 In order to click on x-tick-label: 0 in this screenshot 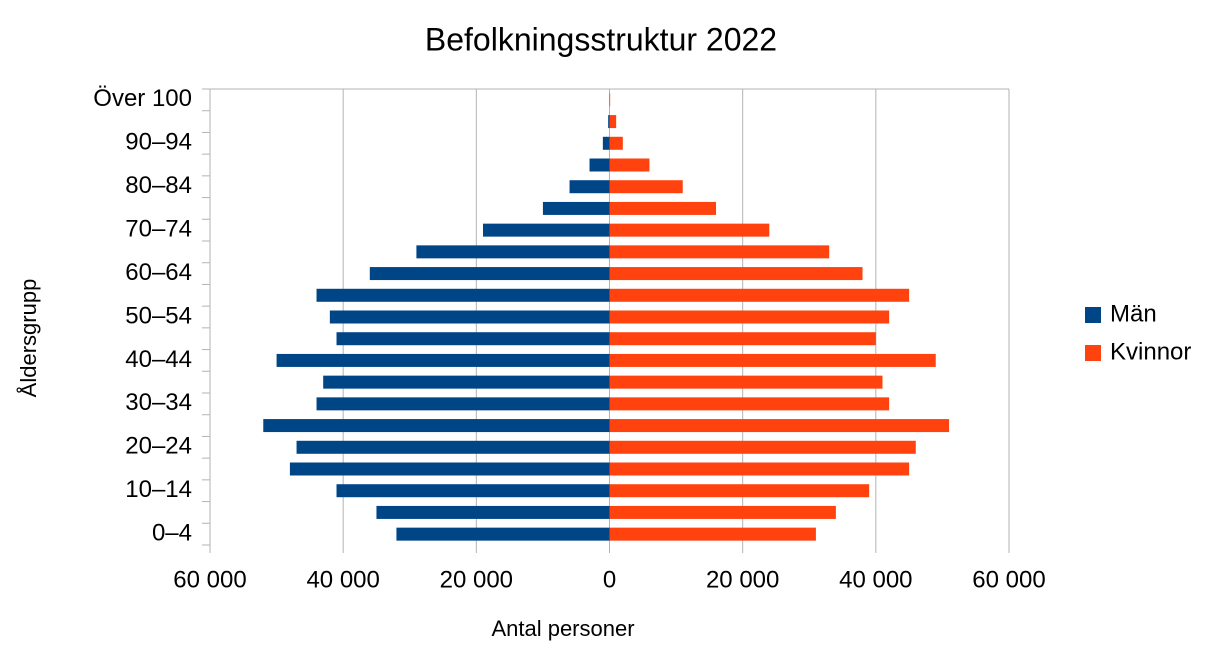, I will do `click(609, 579)`.